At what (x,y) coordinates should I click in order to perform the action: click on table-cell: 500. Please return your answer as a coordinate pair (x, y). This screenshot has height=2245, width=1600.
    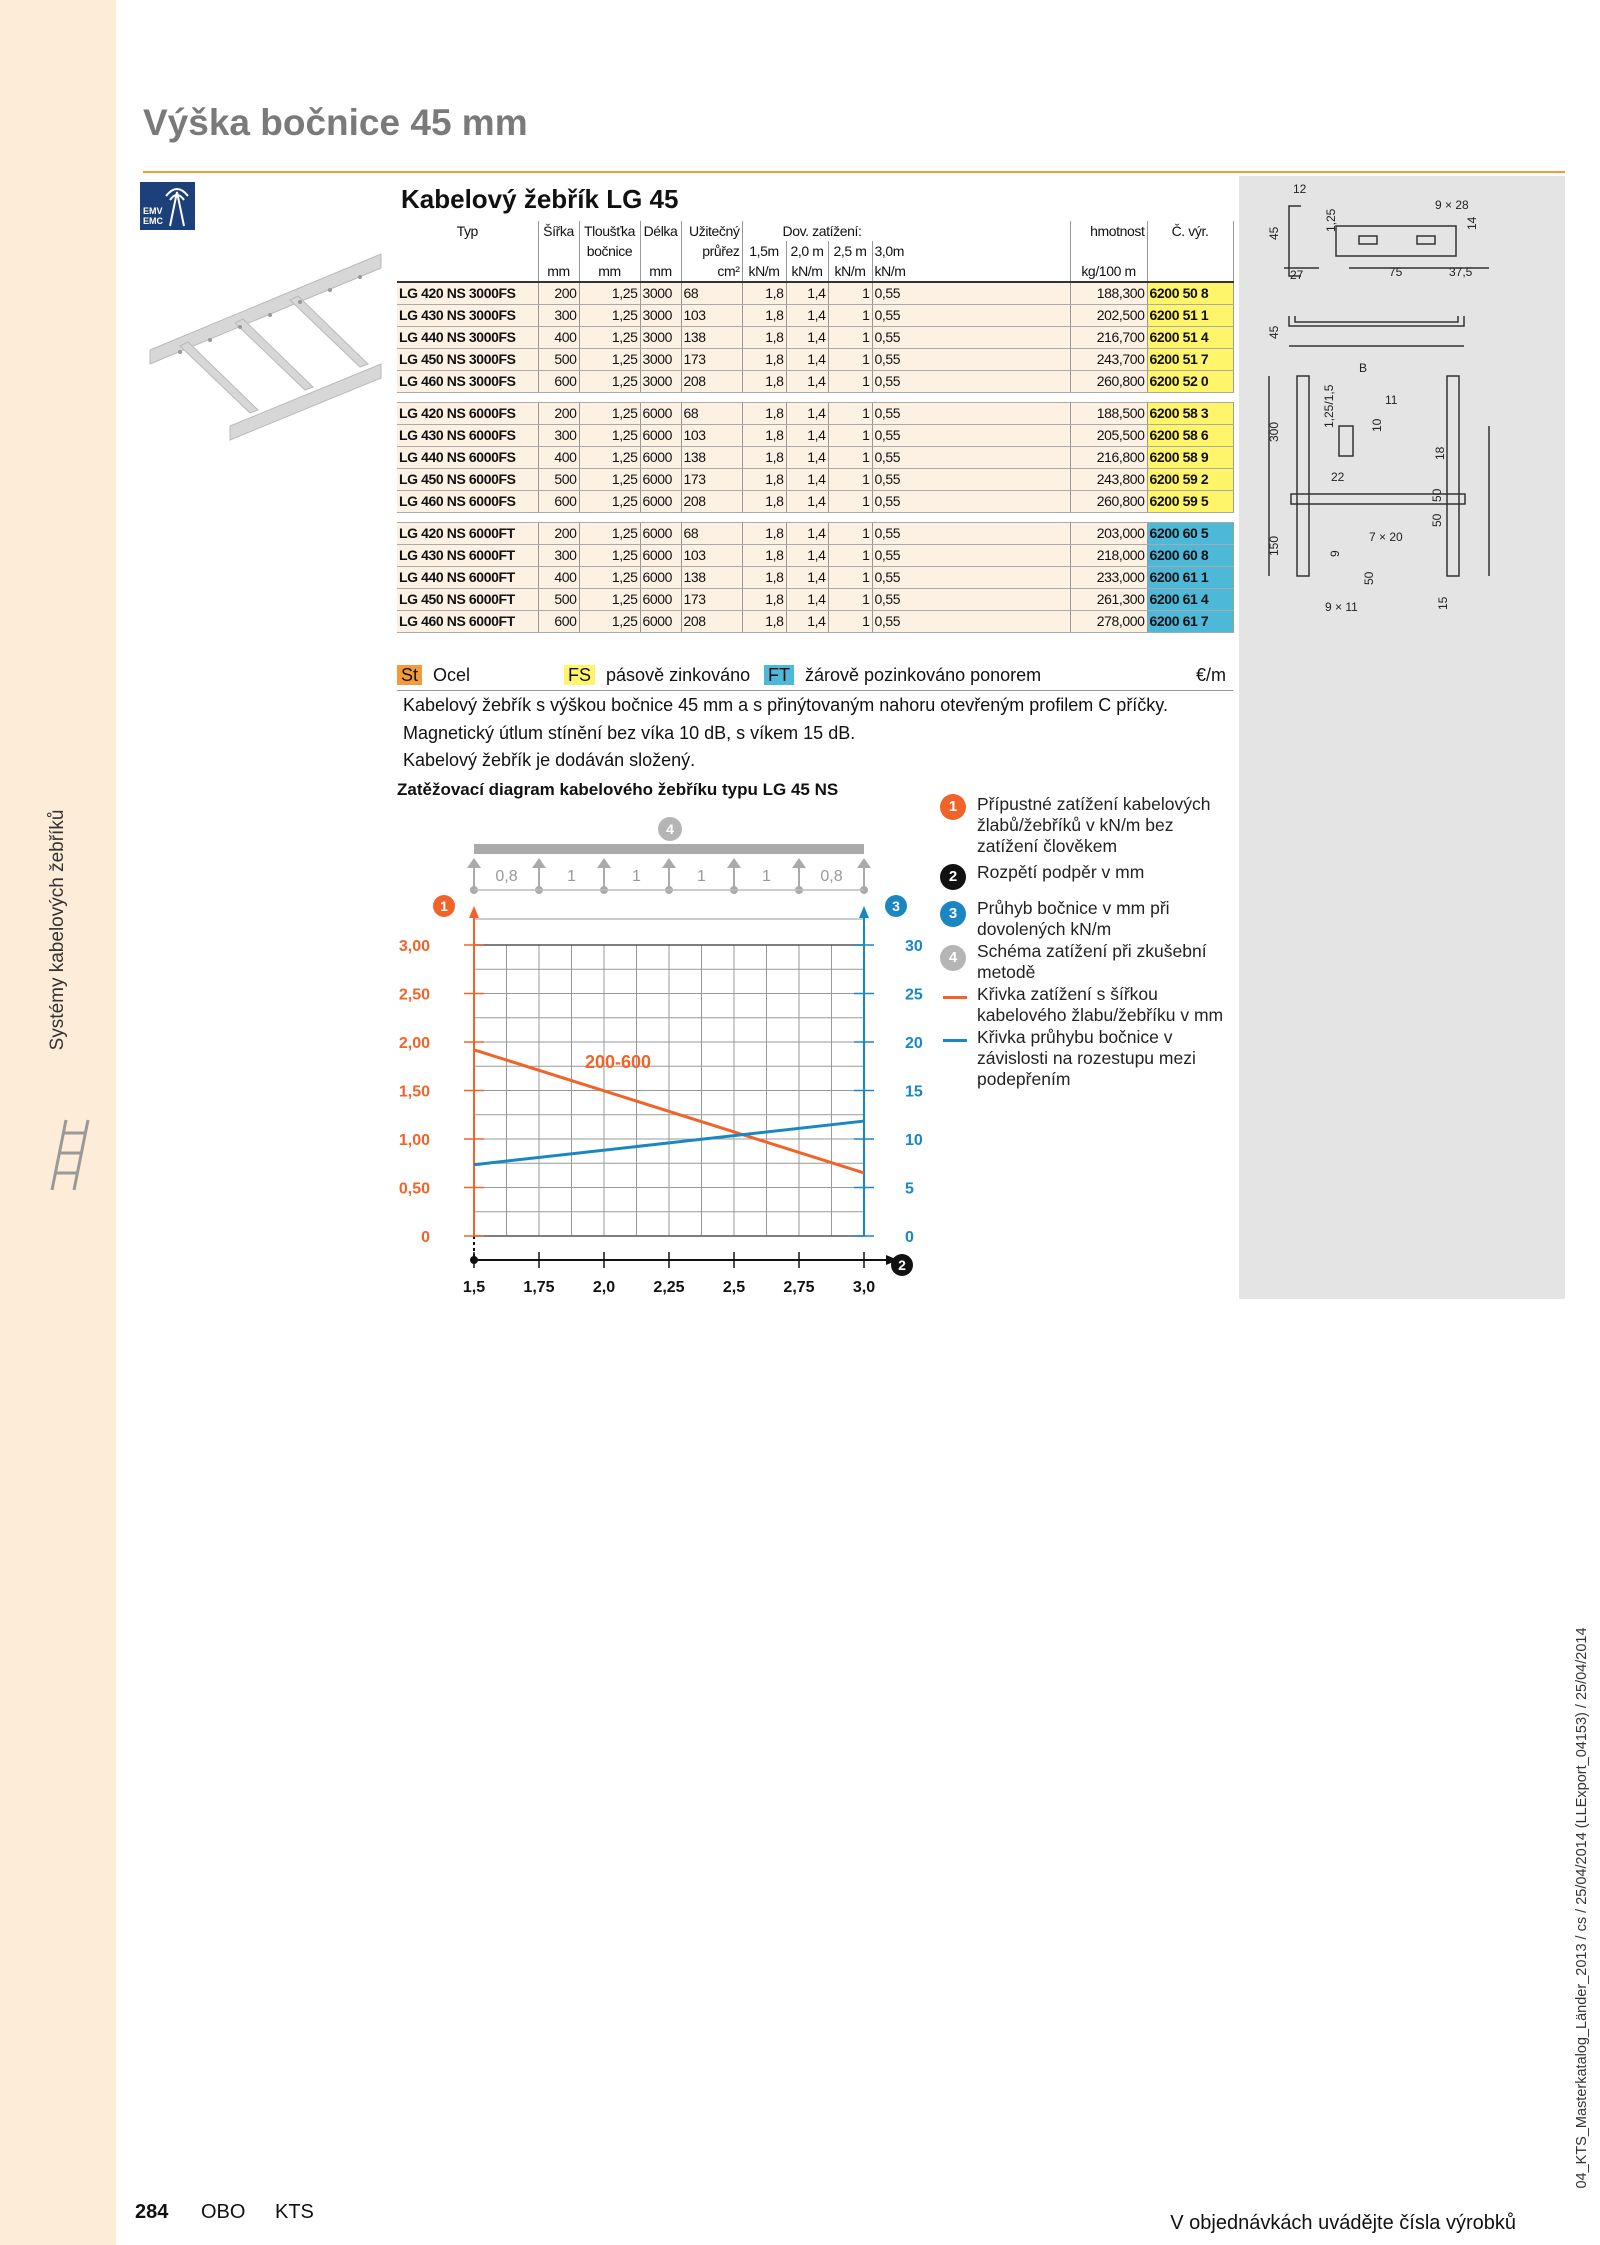
    Looking at the image, I should click on (559, 599).